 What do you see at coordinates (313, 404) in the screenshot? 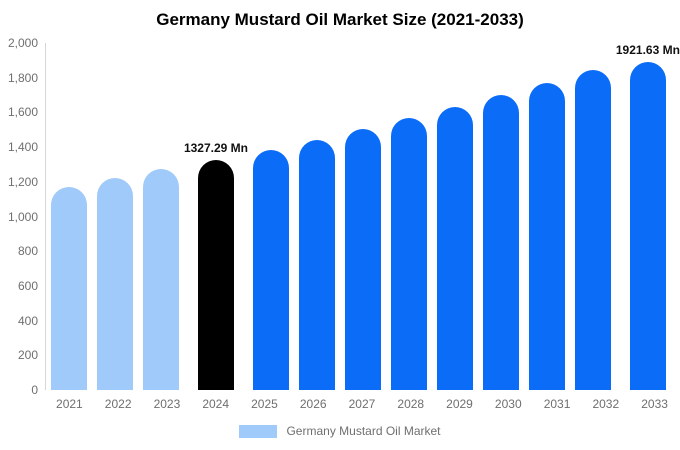
I see `x-tick-2026: 2026` at bounding box center [313, 404].